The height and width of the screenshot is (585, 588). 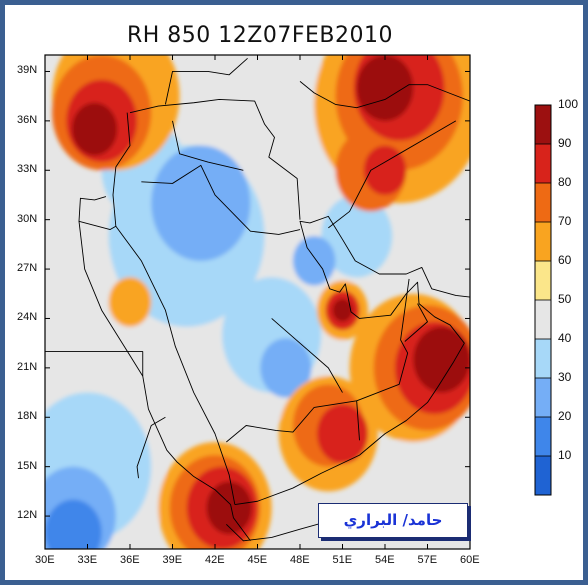 What do you see at coordinates (257, 560) in the screenshot?
I see `lon-label: 45E` at bounding box center [257, 560].